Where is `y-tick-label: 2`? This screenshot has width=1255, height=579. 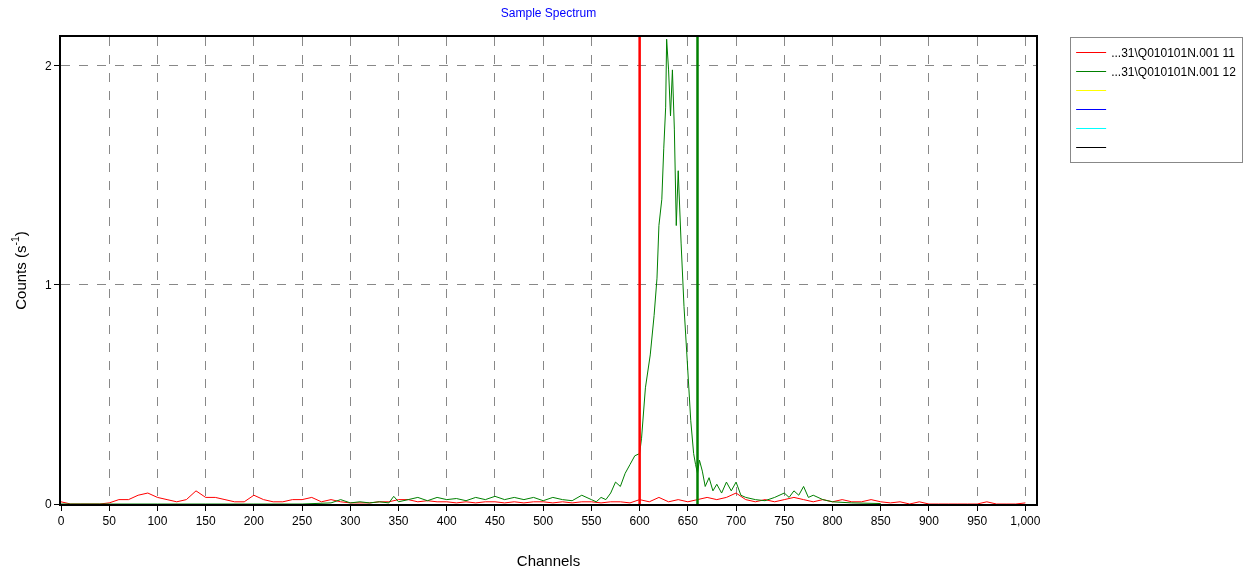
y-tick-label: 2 is located at coordinates (48, 65).